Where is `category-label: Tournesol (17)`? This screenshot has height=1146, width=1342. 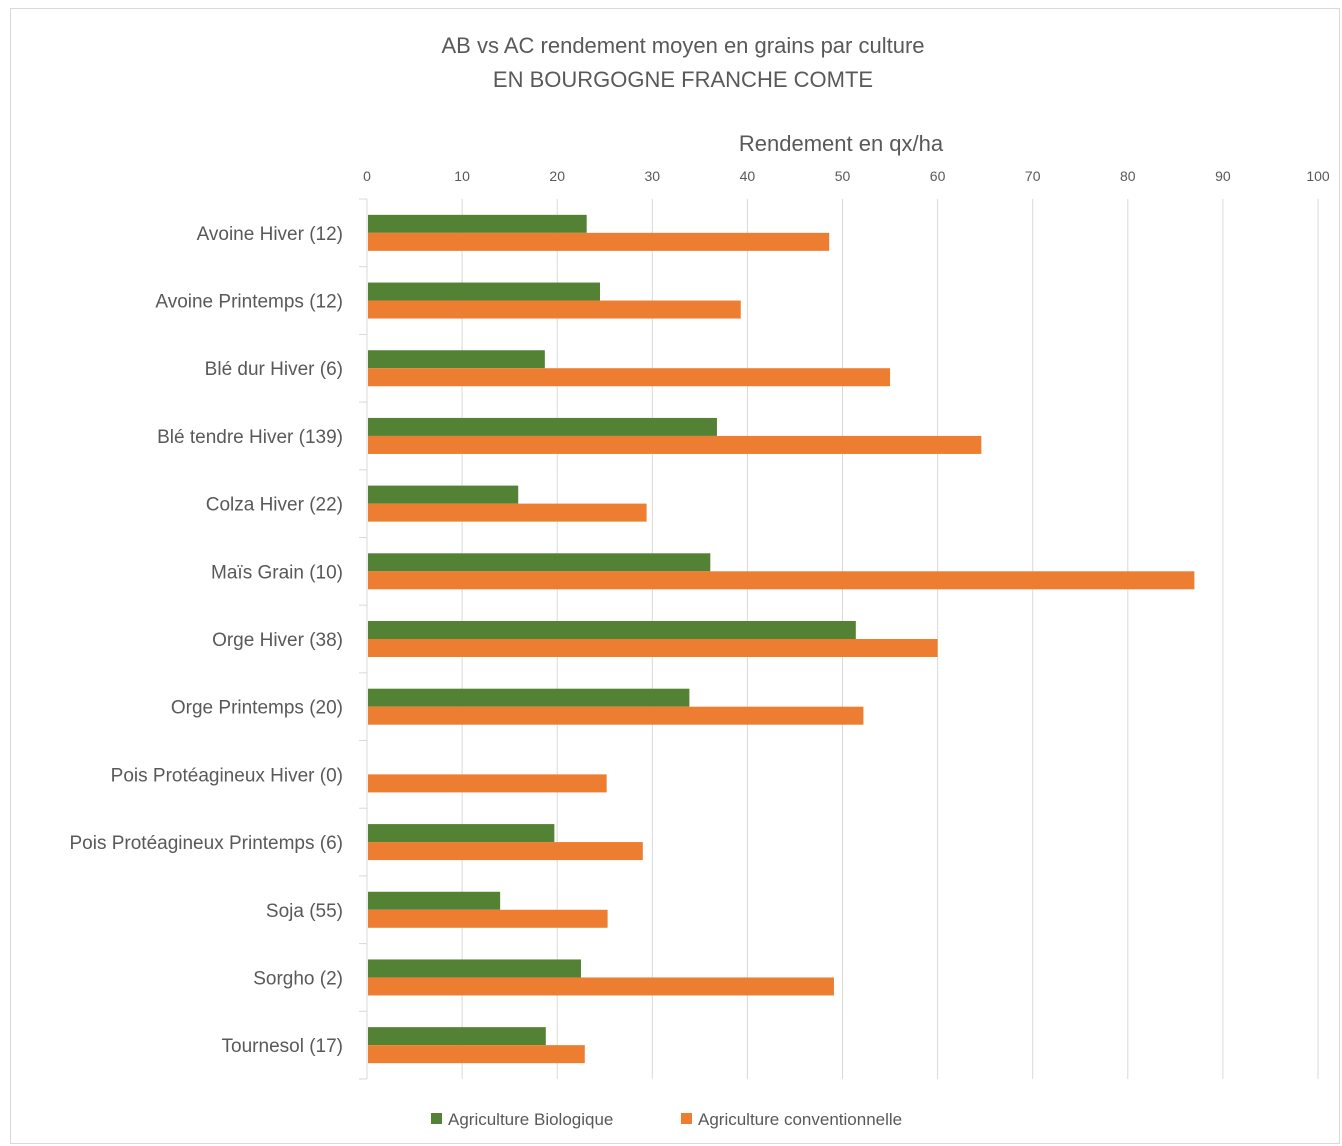 category-label: Tournesol (17) is located at coordinates (282, 1046).